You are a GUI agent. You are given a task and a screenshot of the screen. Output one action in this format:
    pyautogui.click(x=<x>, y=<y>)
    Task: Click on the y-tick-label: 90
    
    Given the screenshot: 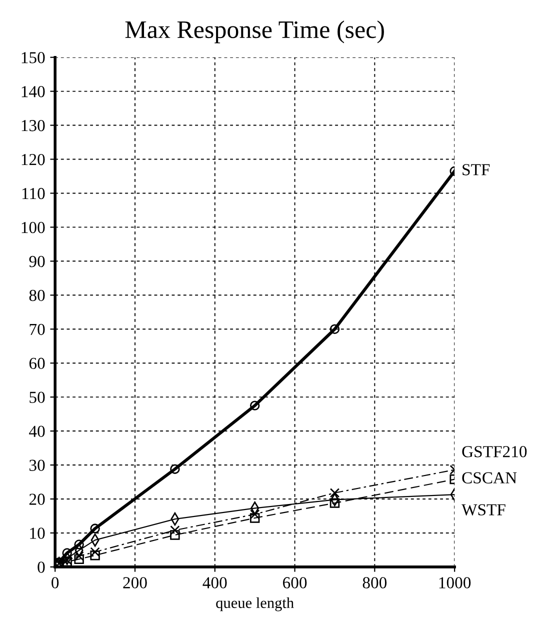 What is the action you would take?
    pyautogui.click(x=37, y=262)
    